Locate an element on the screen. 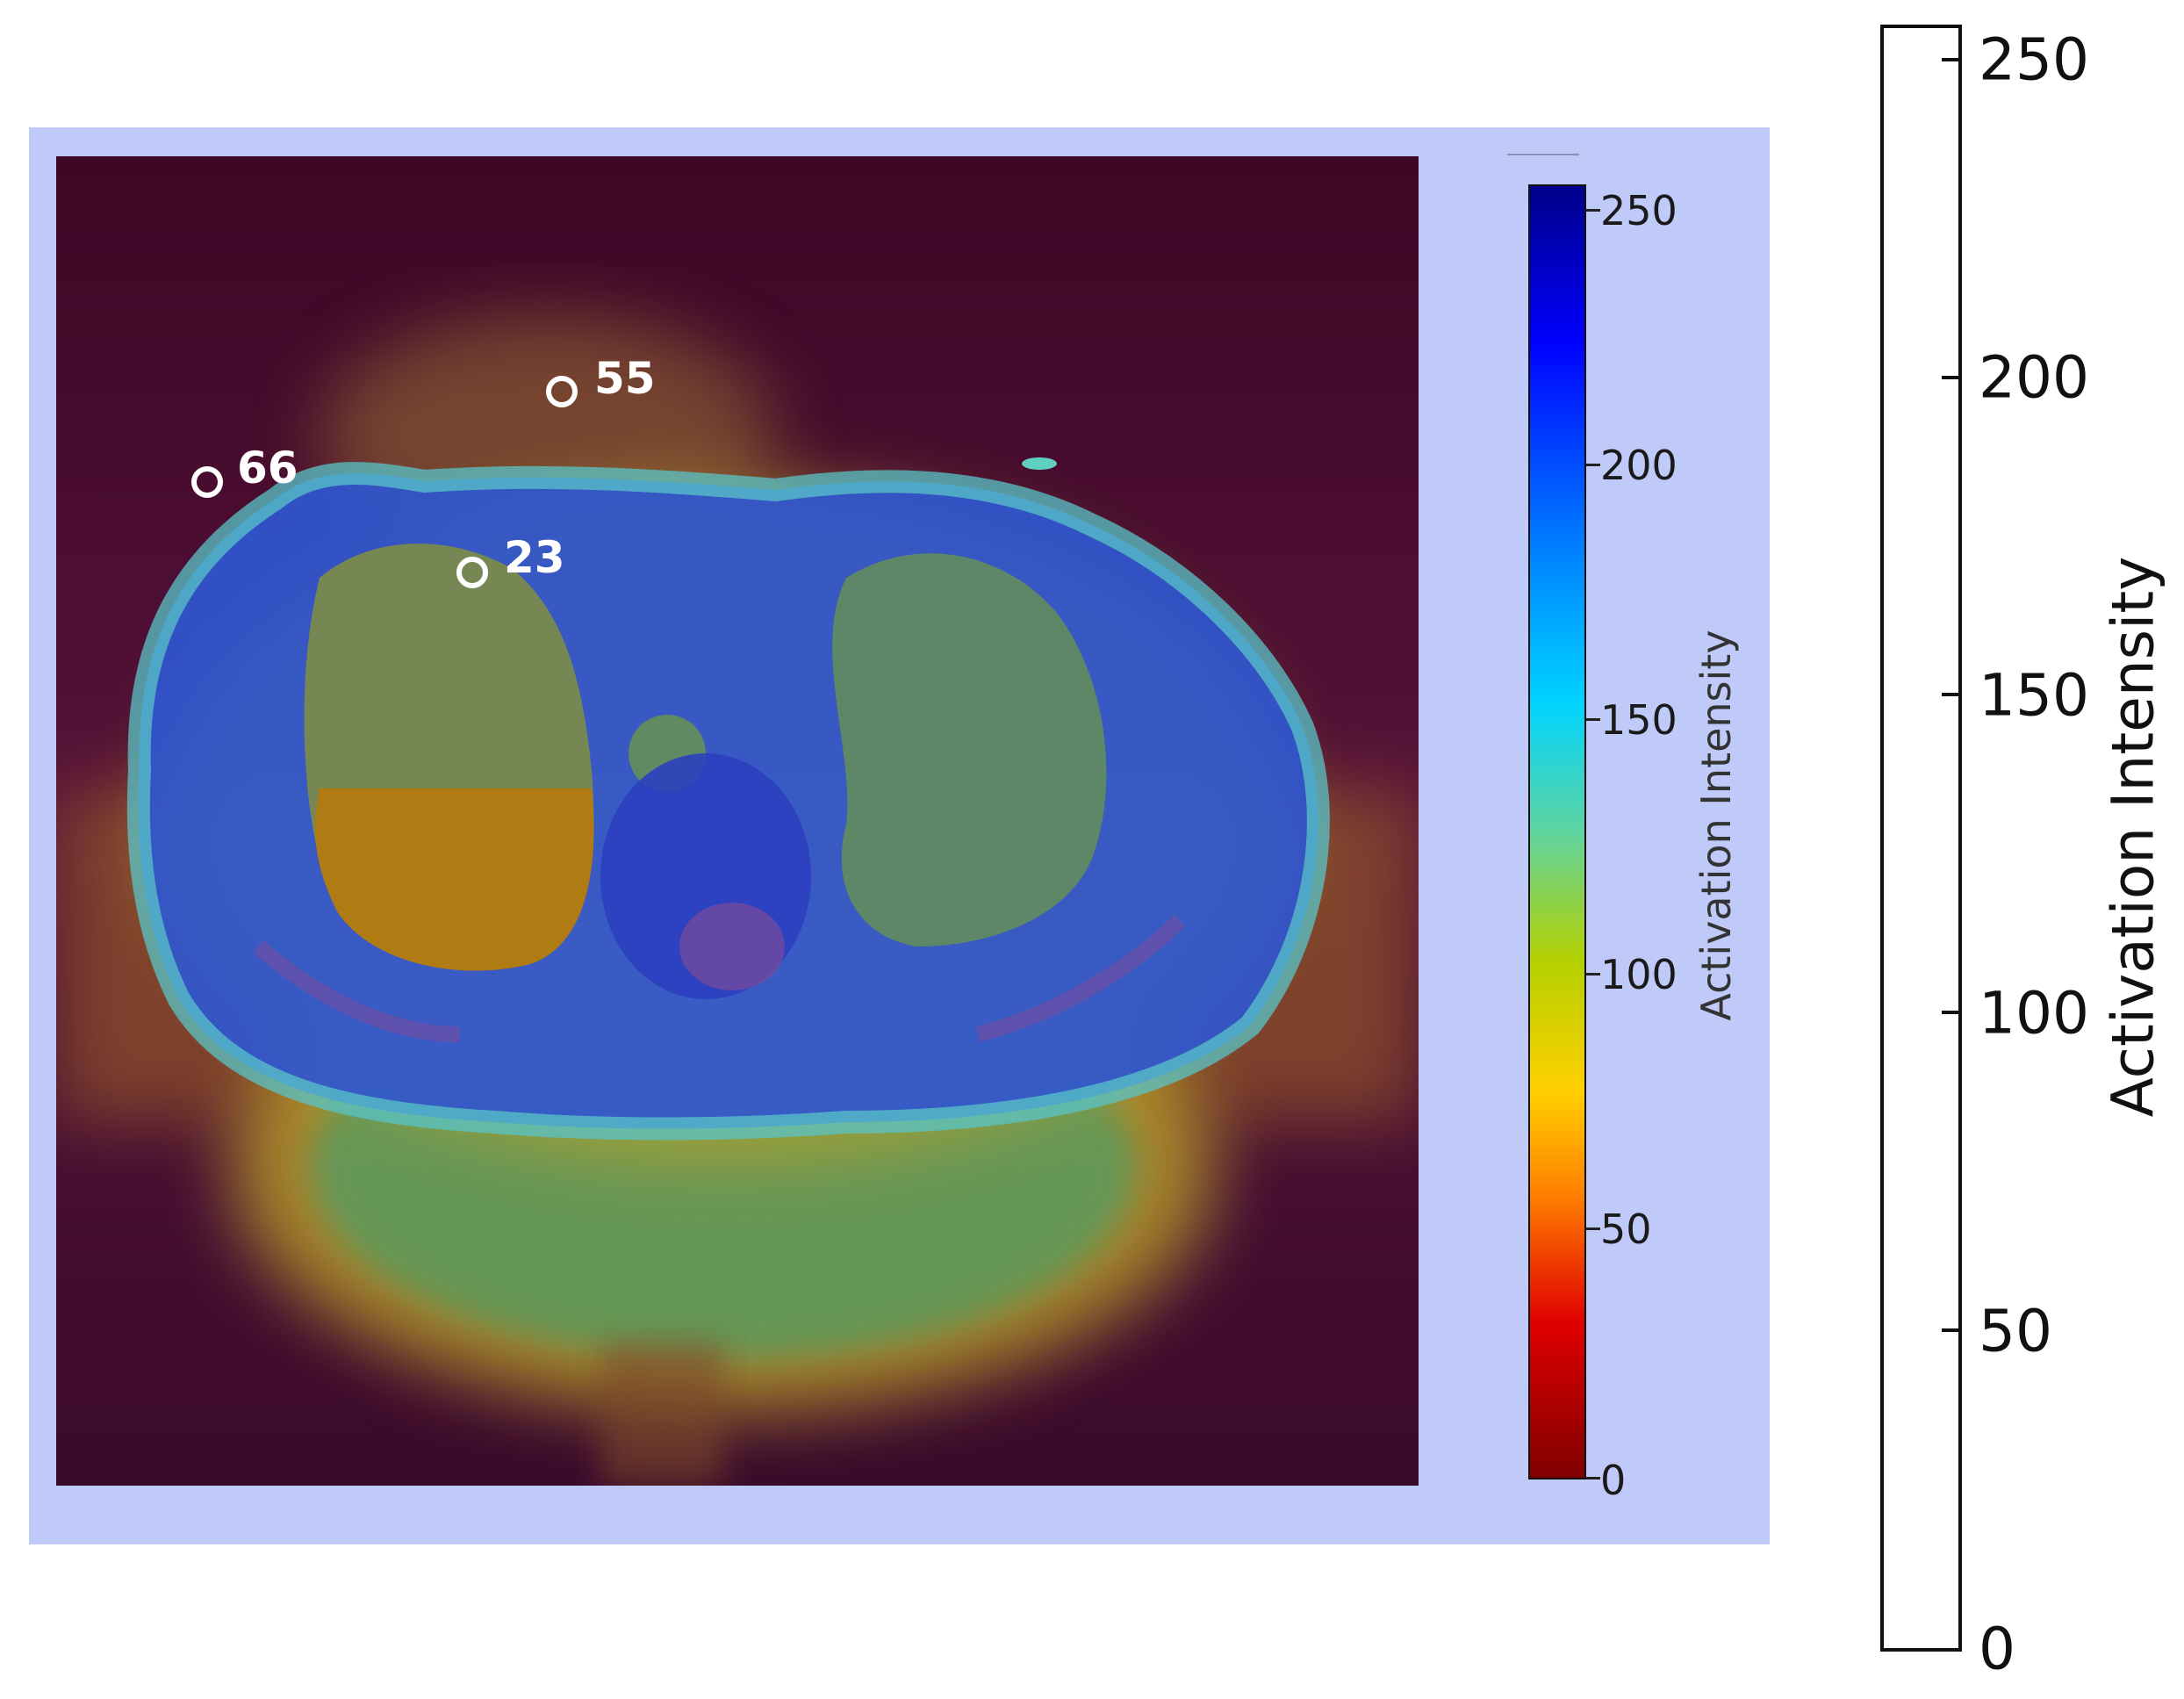  marker-66-ring is located at coordinates (207, 482).